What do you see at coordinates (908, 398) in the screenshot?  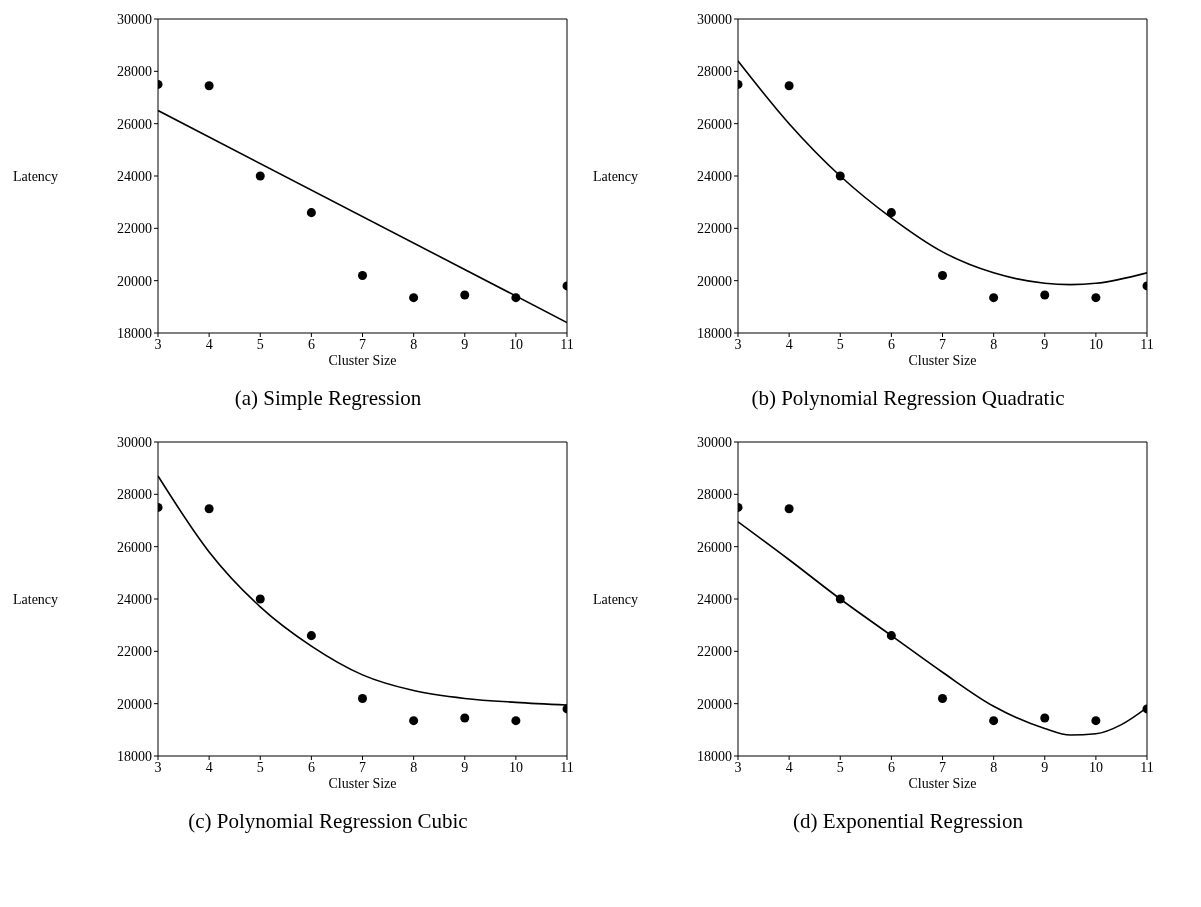 I see `text: (b) Polynomial Regression Quadratic` at bounding box center [908, 398].